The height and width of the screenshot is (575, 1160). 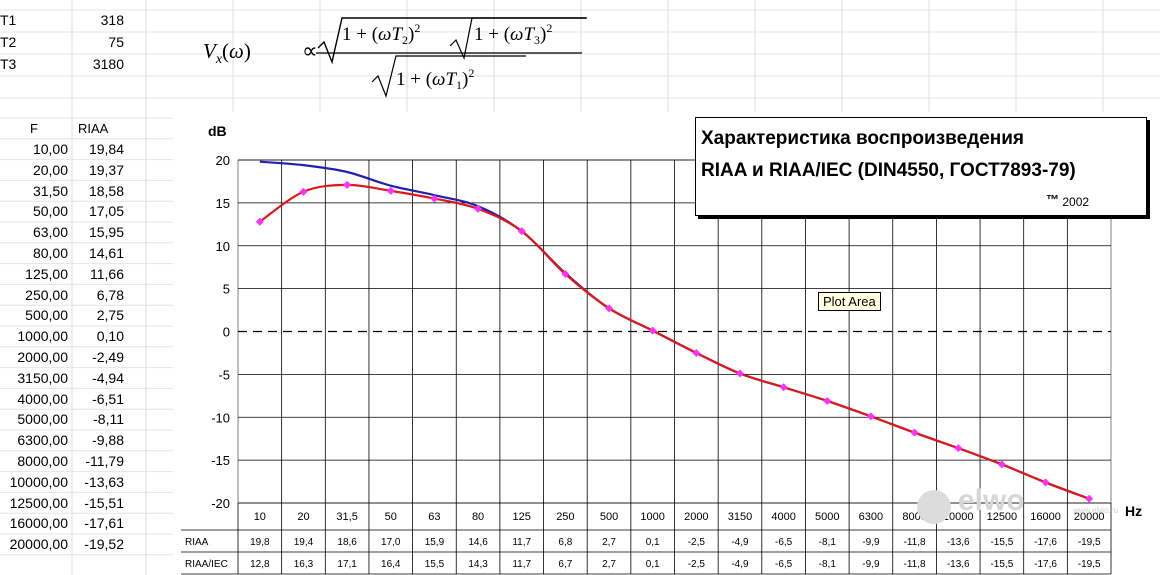 I want to click on data-table-cell: -4,9, so click(x=740, y=564).